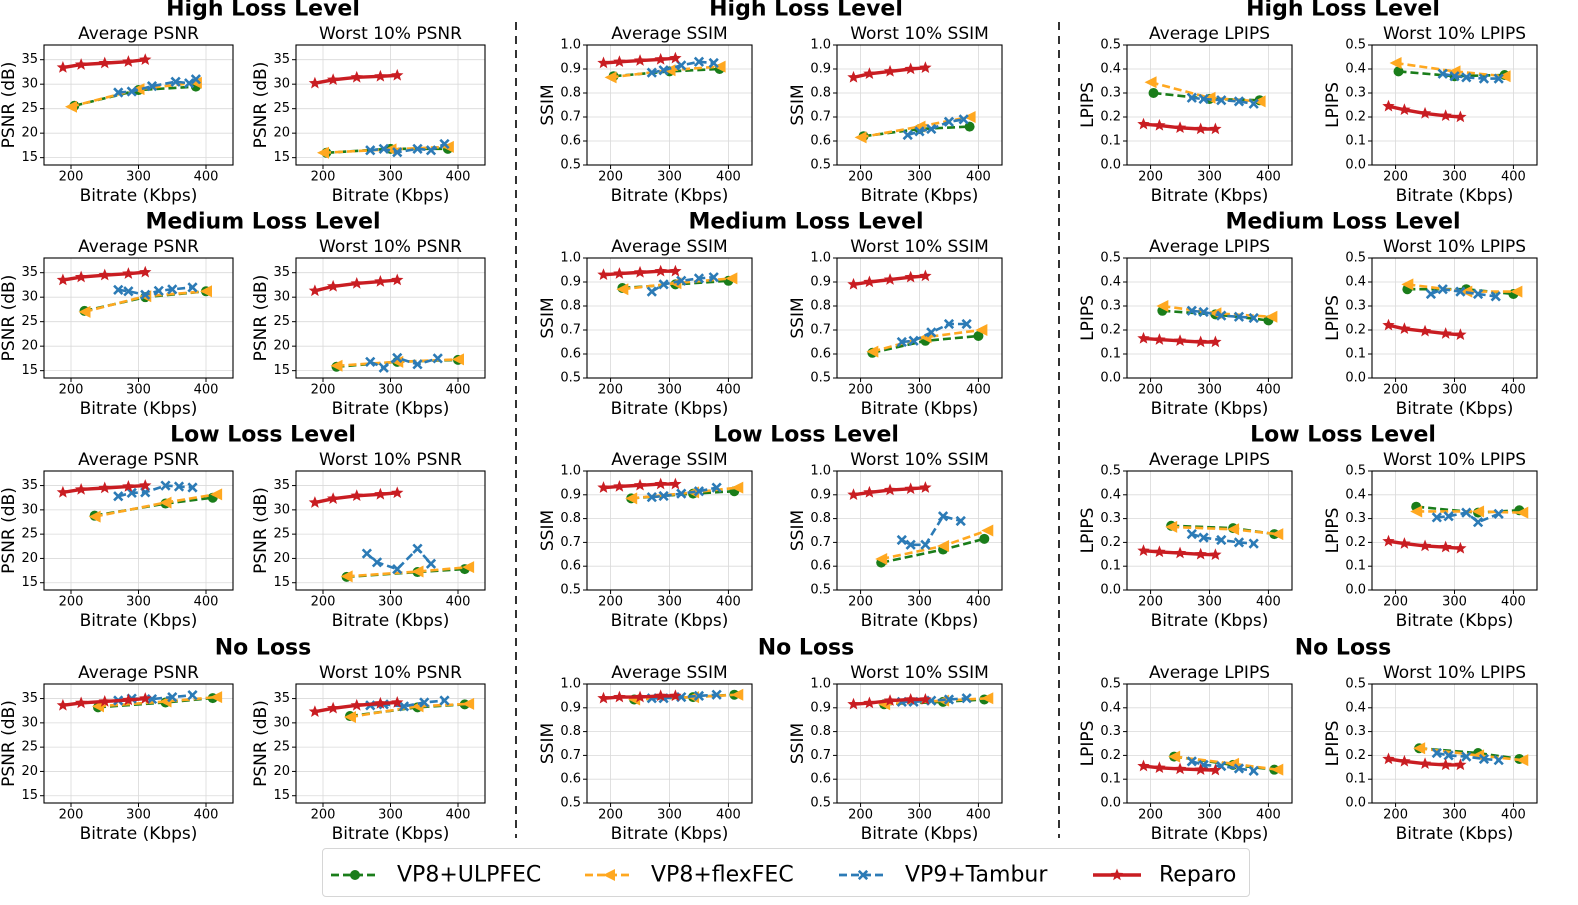  What do you see at coordinates (1110, 117) in the screenshot?
I see `y-tick-label: 0.2` at bounding box center [1110, 117].